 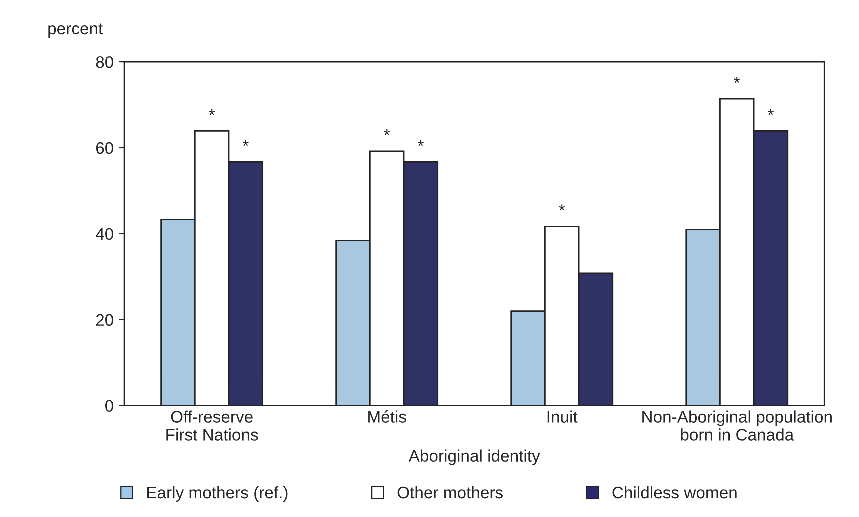 What do you see at coordinates (387, 416) in the screenshot?
I see `x-tick-label: Métis` at bounding box center [387, 416].